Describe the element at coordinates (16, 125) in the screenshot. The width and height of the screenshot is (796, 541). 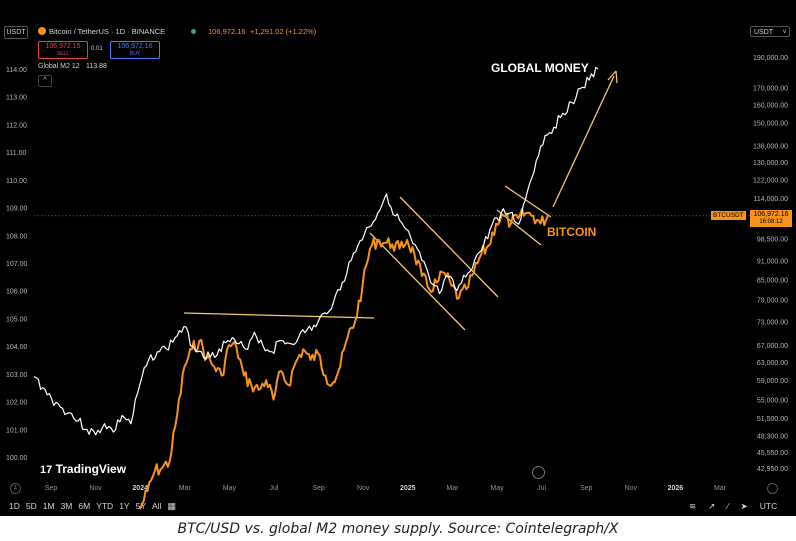
I see `left-tick-label: 112.00` at that location.